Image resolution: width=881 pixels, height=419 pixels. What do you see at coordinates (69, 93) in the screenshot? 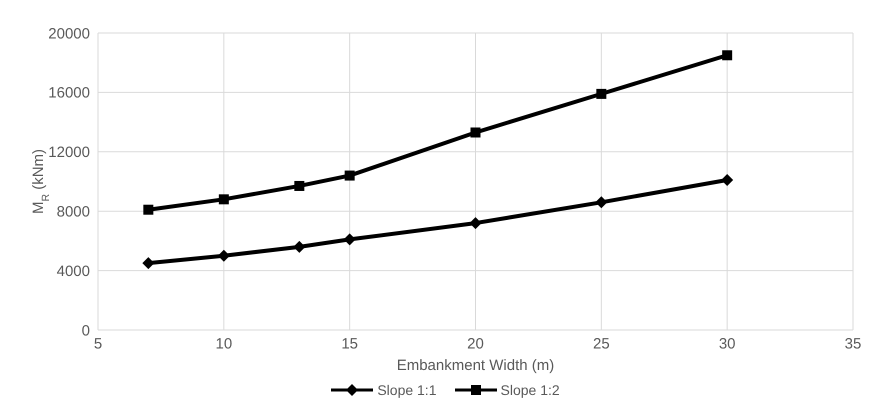
I see `y-tick-label: 16000` at bounding box center [69, 93].